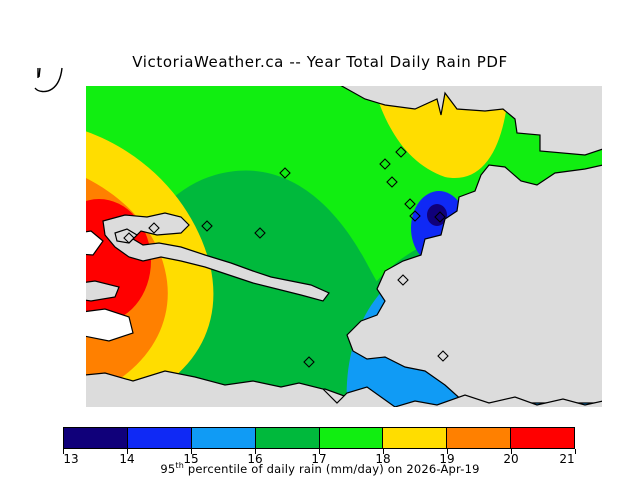  What do you see at coordinates (255, 459) in the screenshot?
I see `colorbar-tick-label: 16` at bounding box center [255, 459].